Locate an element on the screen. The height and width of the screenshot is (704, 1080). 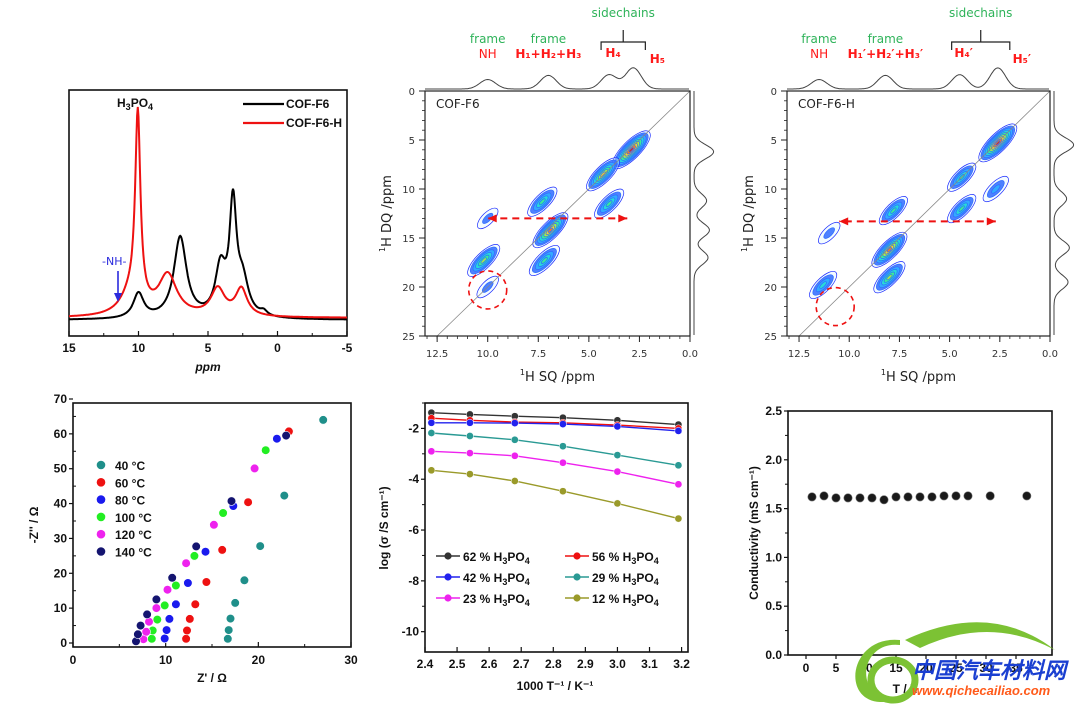
legend-label: 80 °C is located at coordinates (130, 501).